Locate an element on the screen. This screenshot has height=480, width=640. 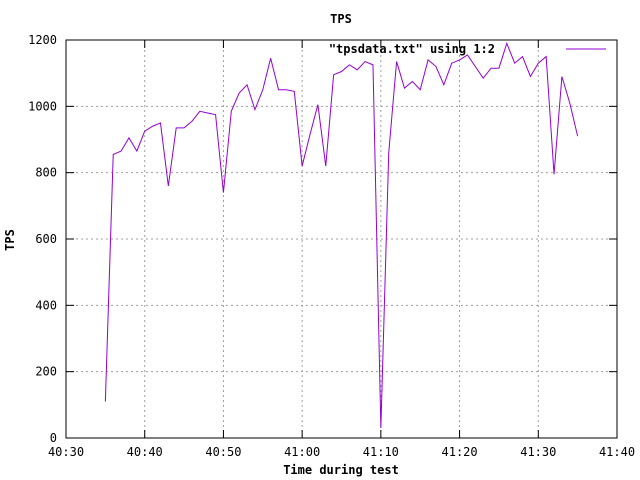
y-tick-label: 600 is located at coordinates (46, 239).